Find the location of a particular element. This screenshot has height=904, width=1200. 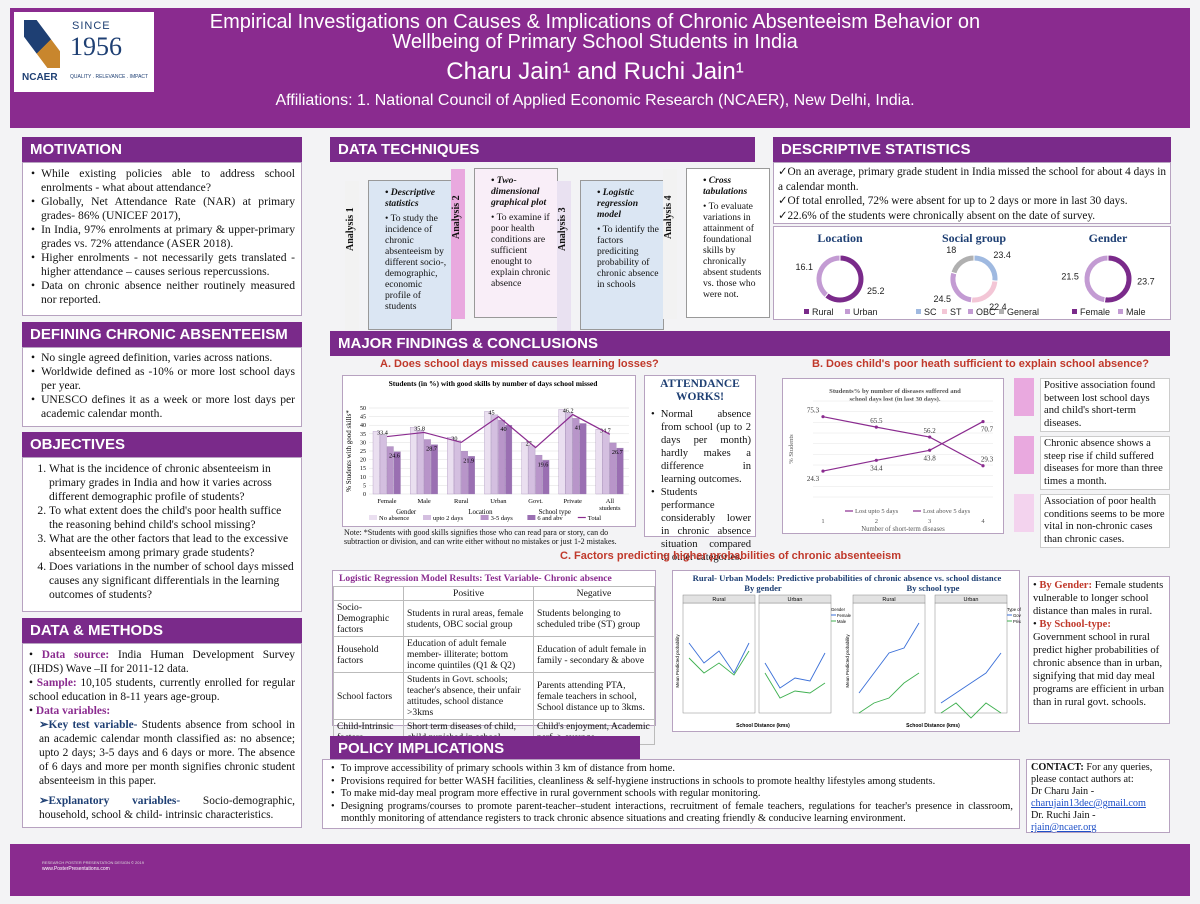

prob-legend-label: Type of school is located at coordinates (1014, 609).